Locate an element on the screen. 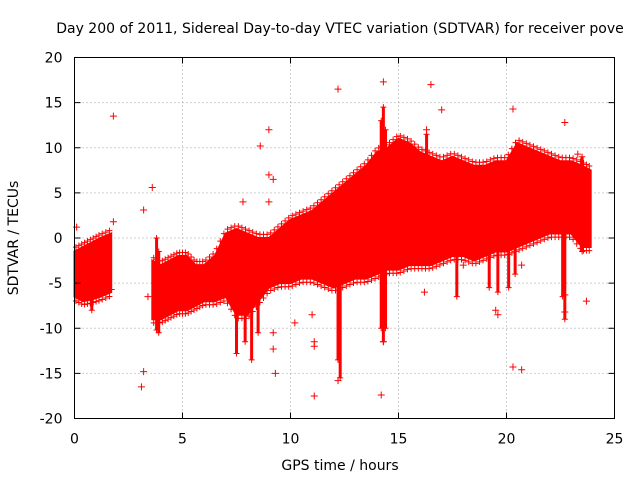 This screenshot has width=640, height=480. y-tick-label: 20 is located at coordinates (54, 59).